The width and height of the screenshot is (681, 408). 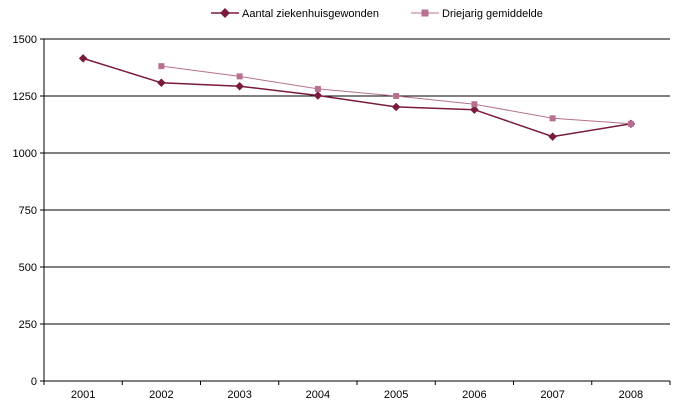 I want to click on x-tick-label: 2003, so click(x=239, y=395).